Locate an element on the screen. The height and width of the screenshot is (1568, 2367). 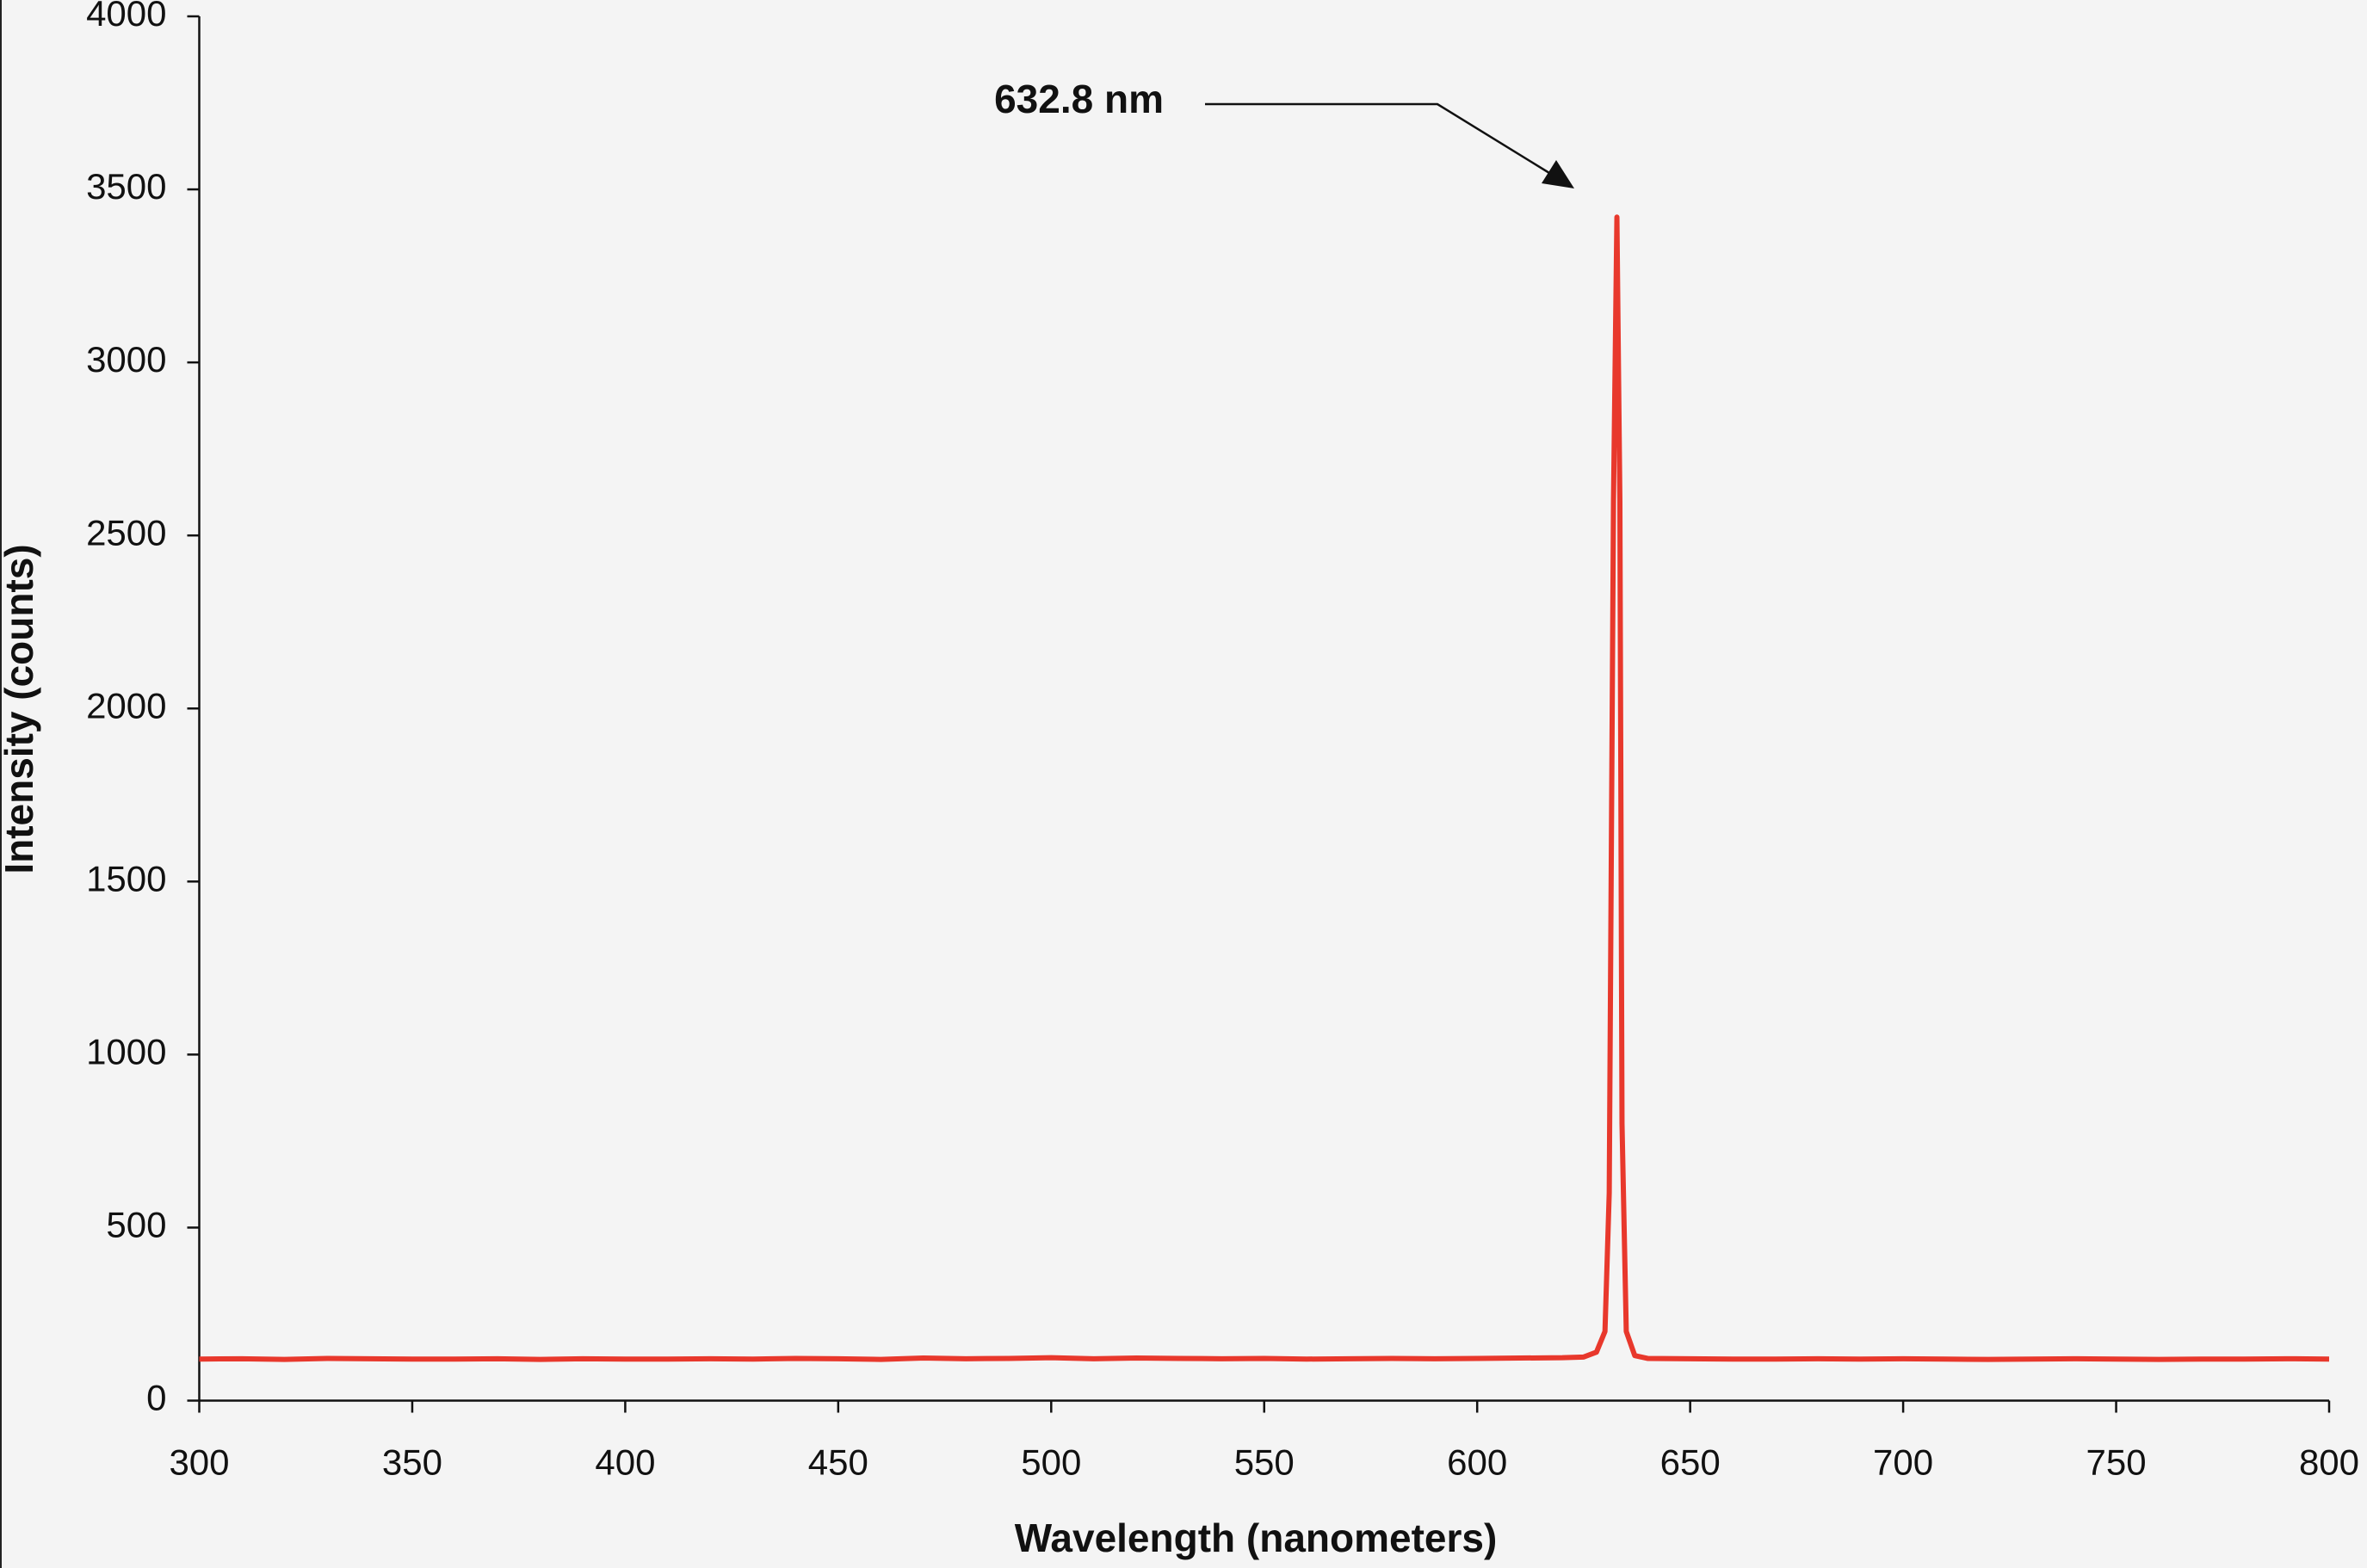
y-tick-label: 3000 is located at coordinates (126, 360).